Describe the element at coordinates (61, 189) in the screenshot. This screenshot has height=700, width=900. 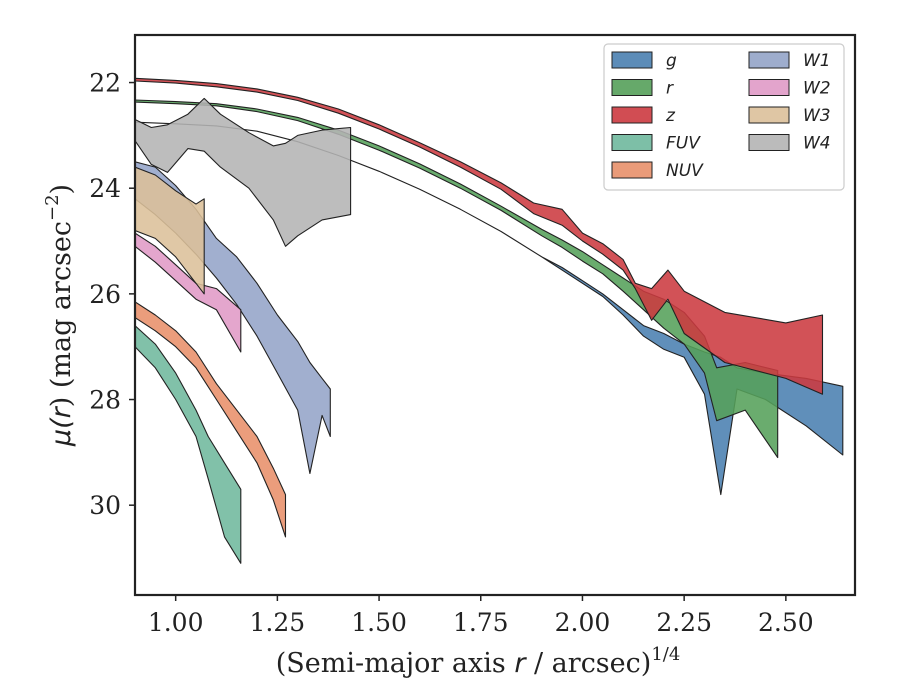
I see `y-axis-label-close: )` at that location.